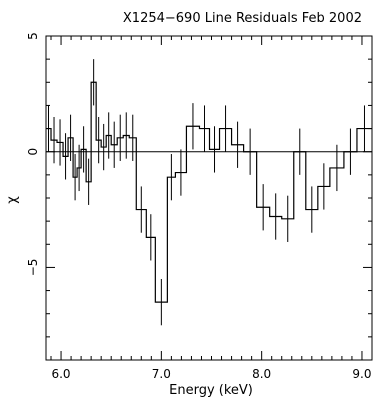 This screenshot has width=376, height=403. I want to click on y-axis-label: χ, so click(12, 200).